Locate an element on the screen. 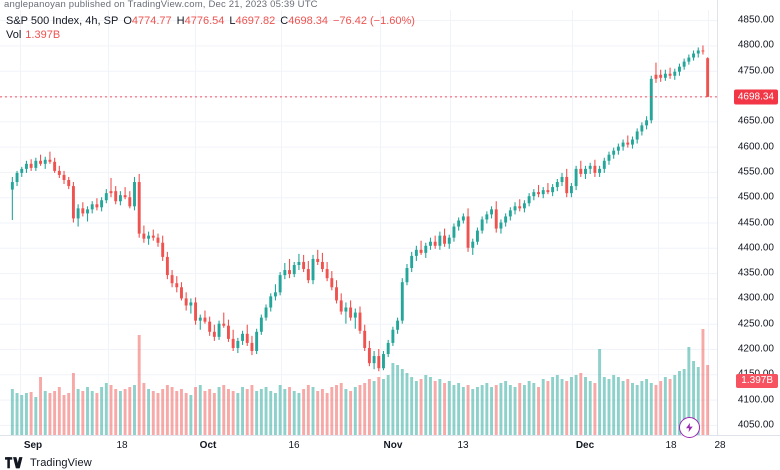 The image size is (780, 470). price-tick-label: 4650.00 is located at coordinates (755, 121).